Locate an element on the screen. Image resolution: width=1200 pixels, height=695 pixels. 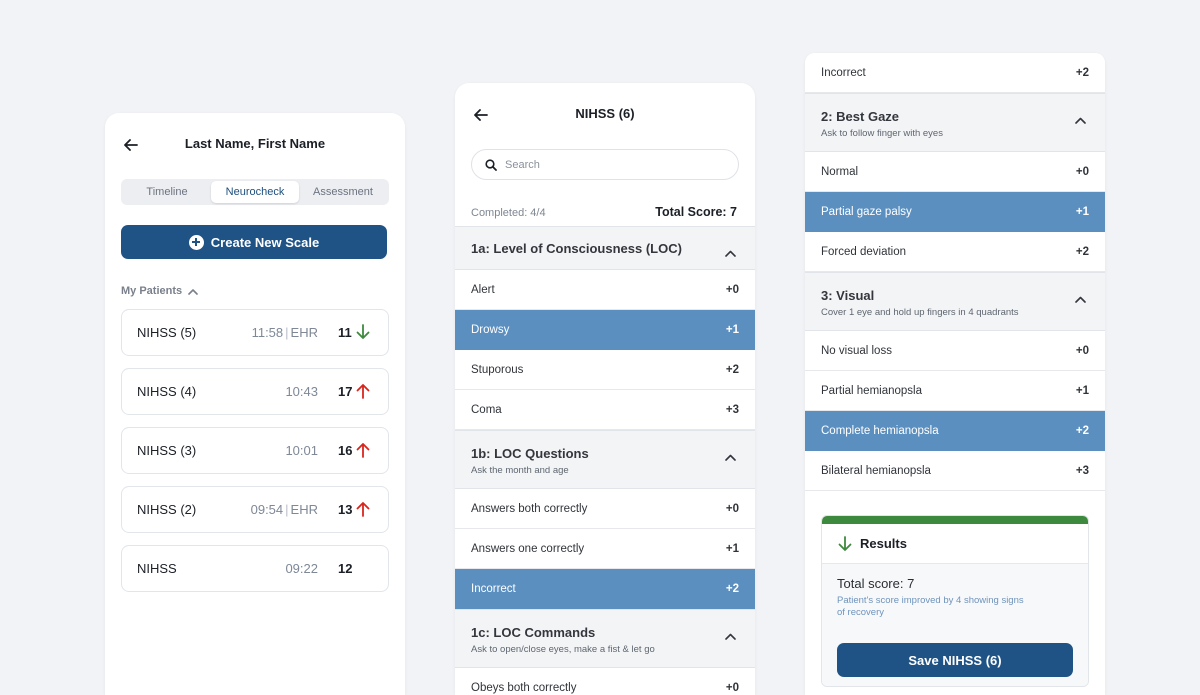
option-label: Complete hemianopsla is located at coordinates (880, 430).